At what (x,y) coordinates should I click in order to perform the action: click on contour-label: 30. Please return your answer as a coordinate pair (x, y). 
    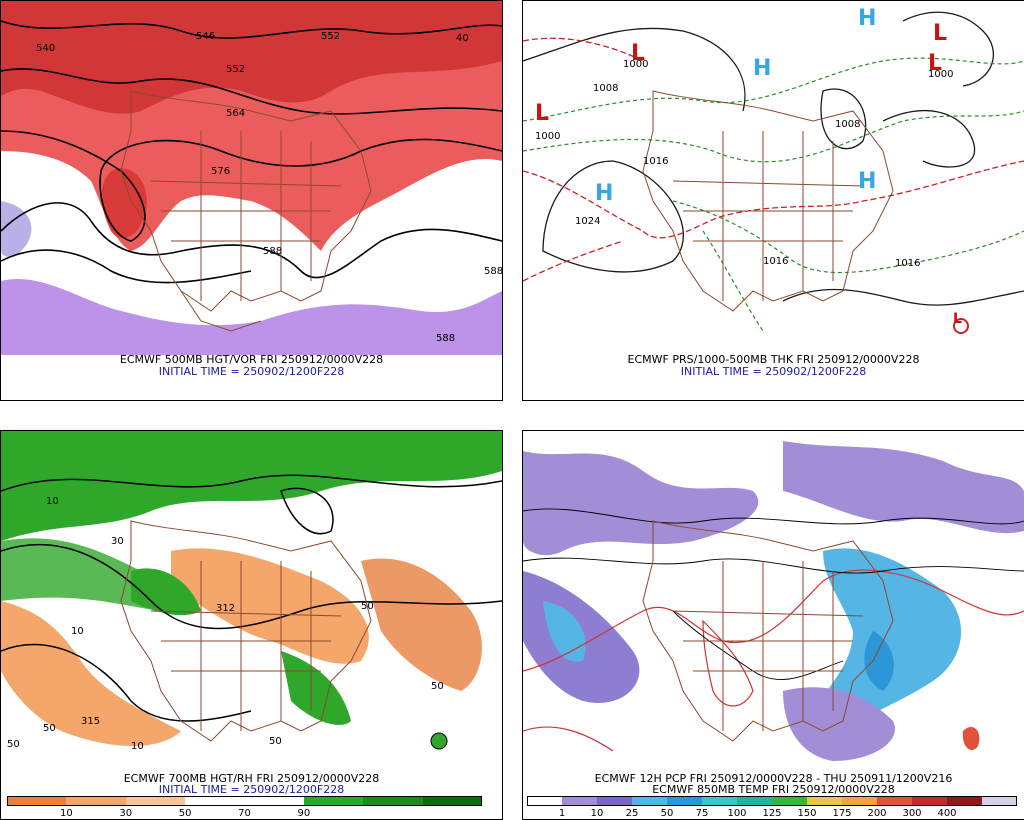
    Looking at the image, I should click on (117, 541).